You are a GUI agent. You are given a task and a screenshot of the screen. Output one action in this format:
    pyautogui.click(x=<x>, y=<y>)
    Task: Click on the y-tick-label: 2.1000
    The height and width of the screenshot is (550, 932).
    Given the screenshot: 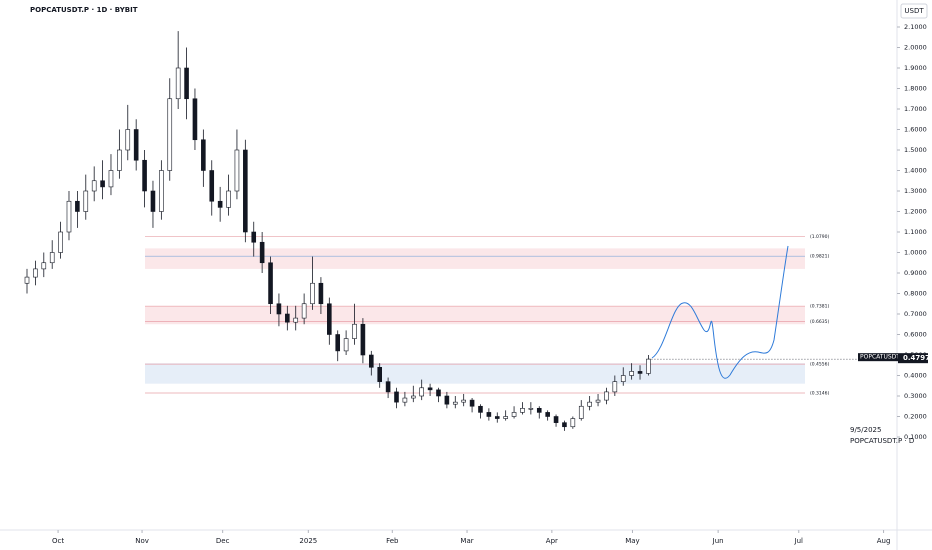 What is the action you would take?
    pyautogui.click(x=915, y=27)
    